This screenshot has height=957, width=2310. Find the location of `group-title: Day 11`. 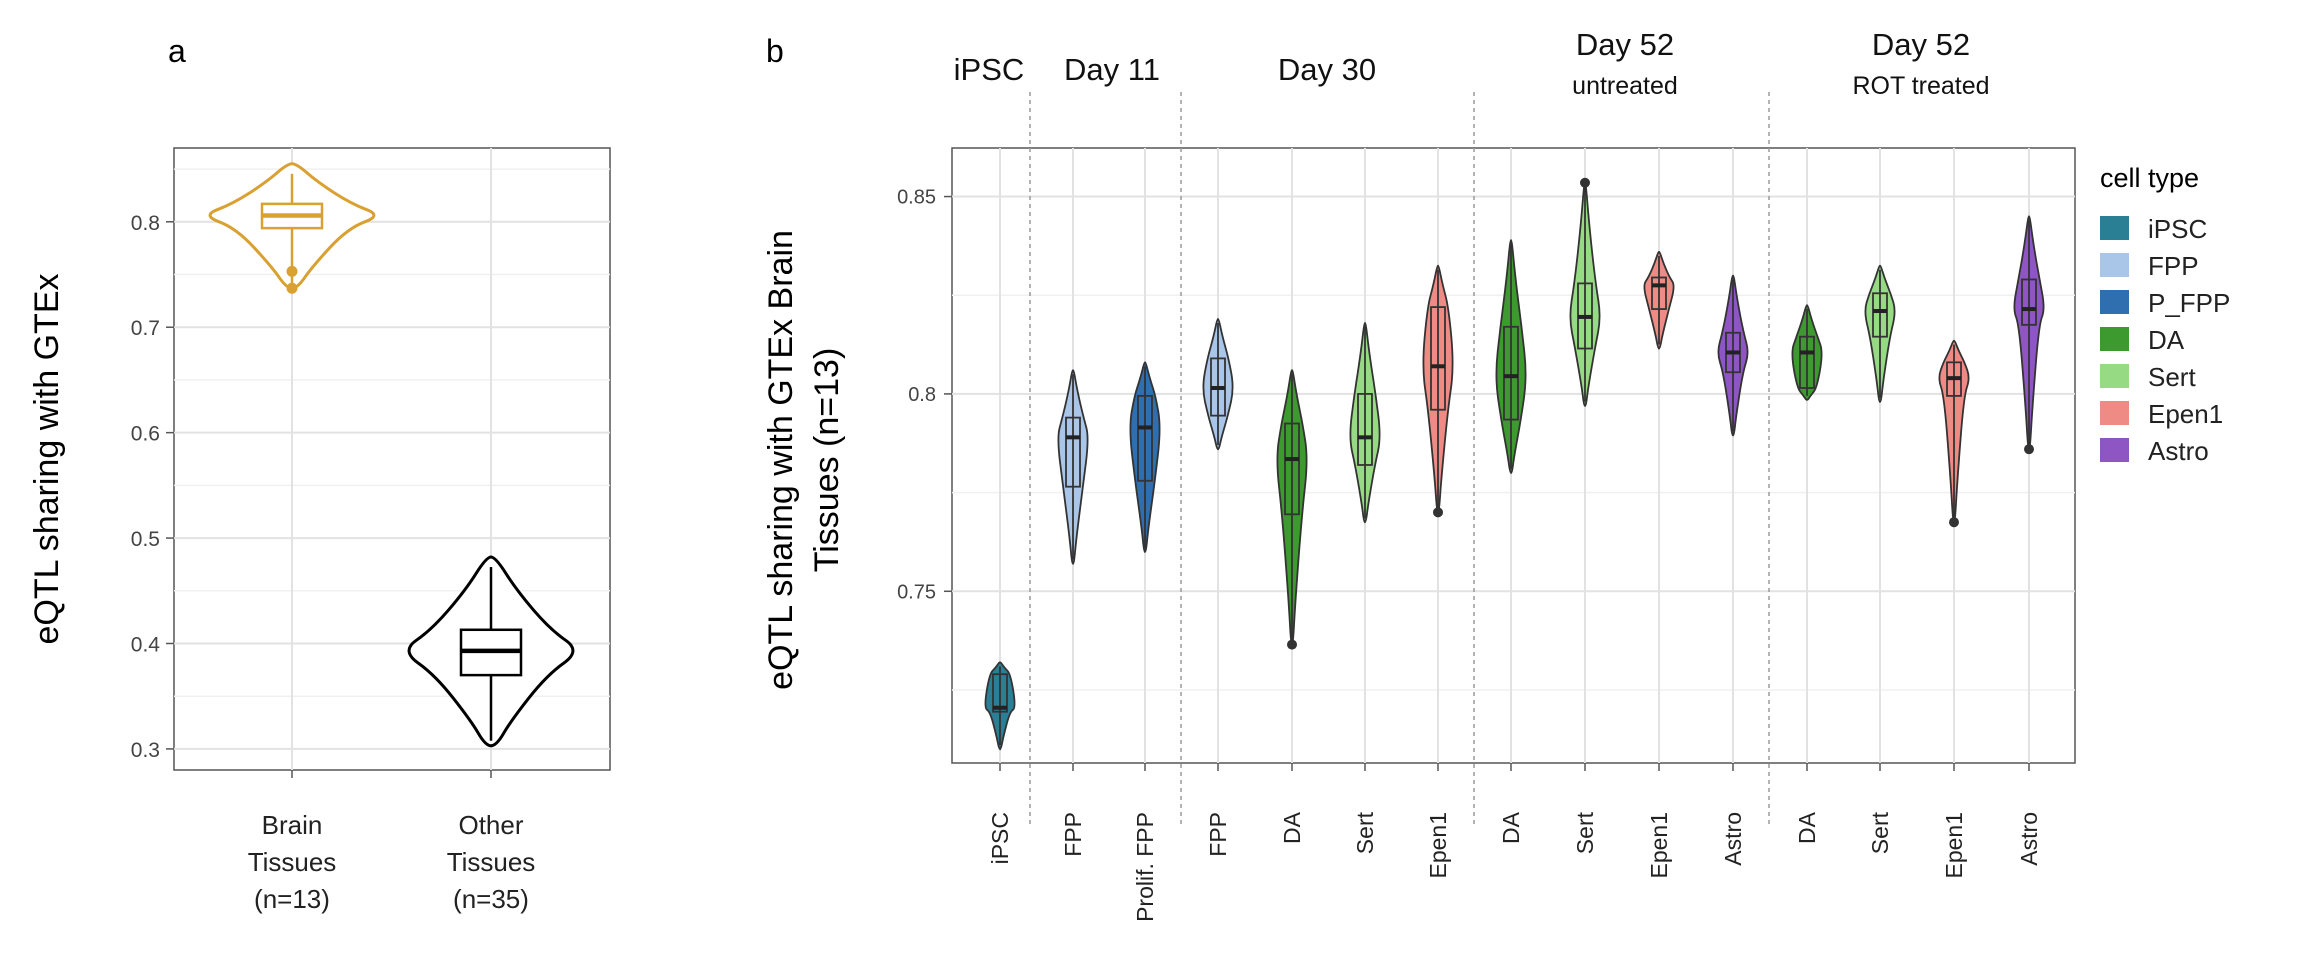

group-title: Day 11 is located at coordinates (1112, 69).